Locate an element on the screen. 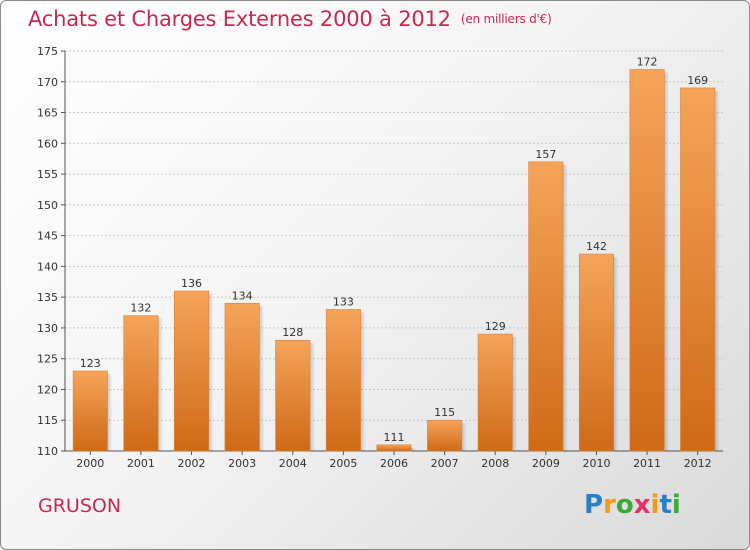 The width and height of the screenshot is (750, 550). y-tick-label: 110 is located at coordinates (47, 451).